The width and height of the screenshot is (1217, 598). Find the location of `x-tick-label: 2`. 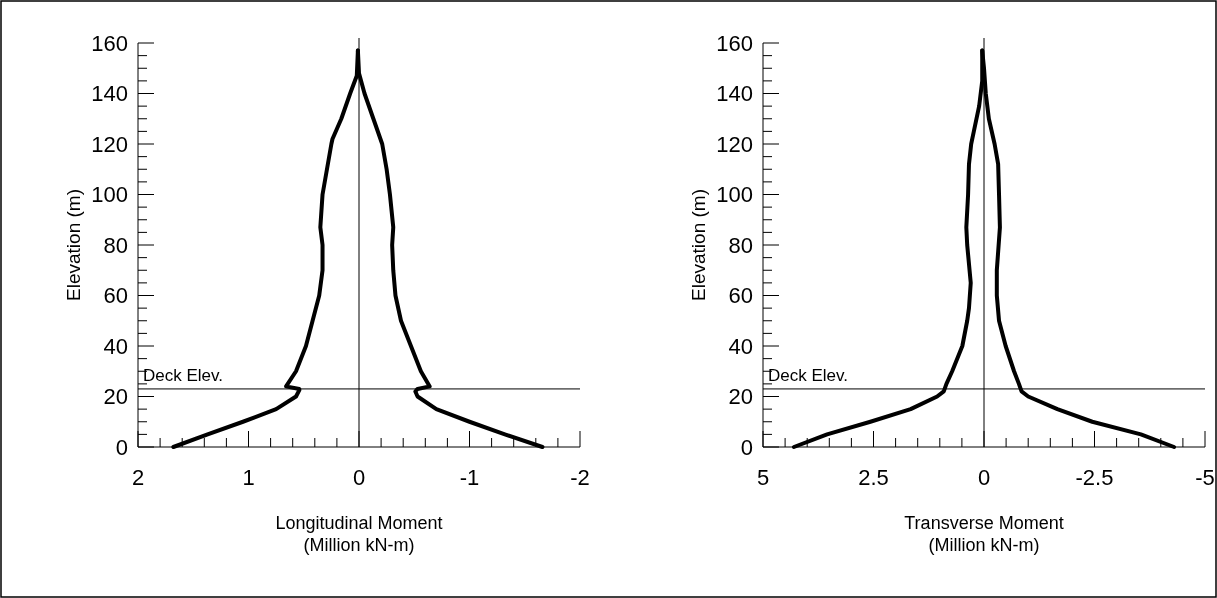

x-tick-label: 2 is located at coordinates (138, 477).